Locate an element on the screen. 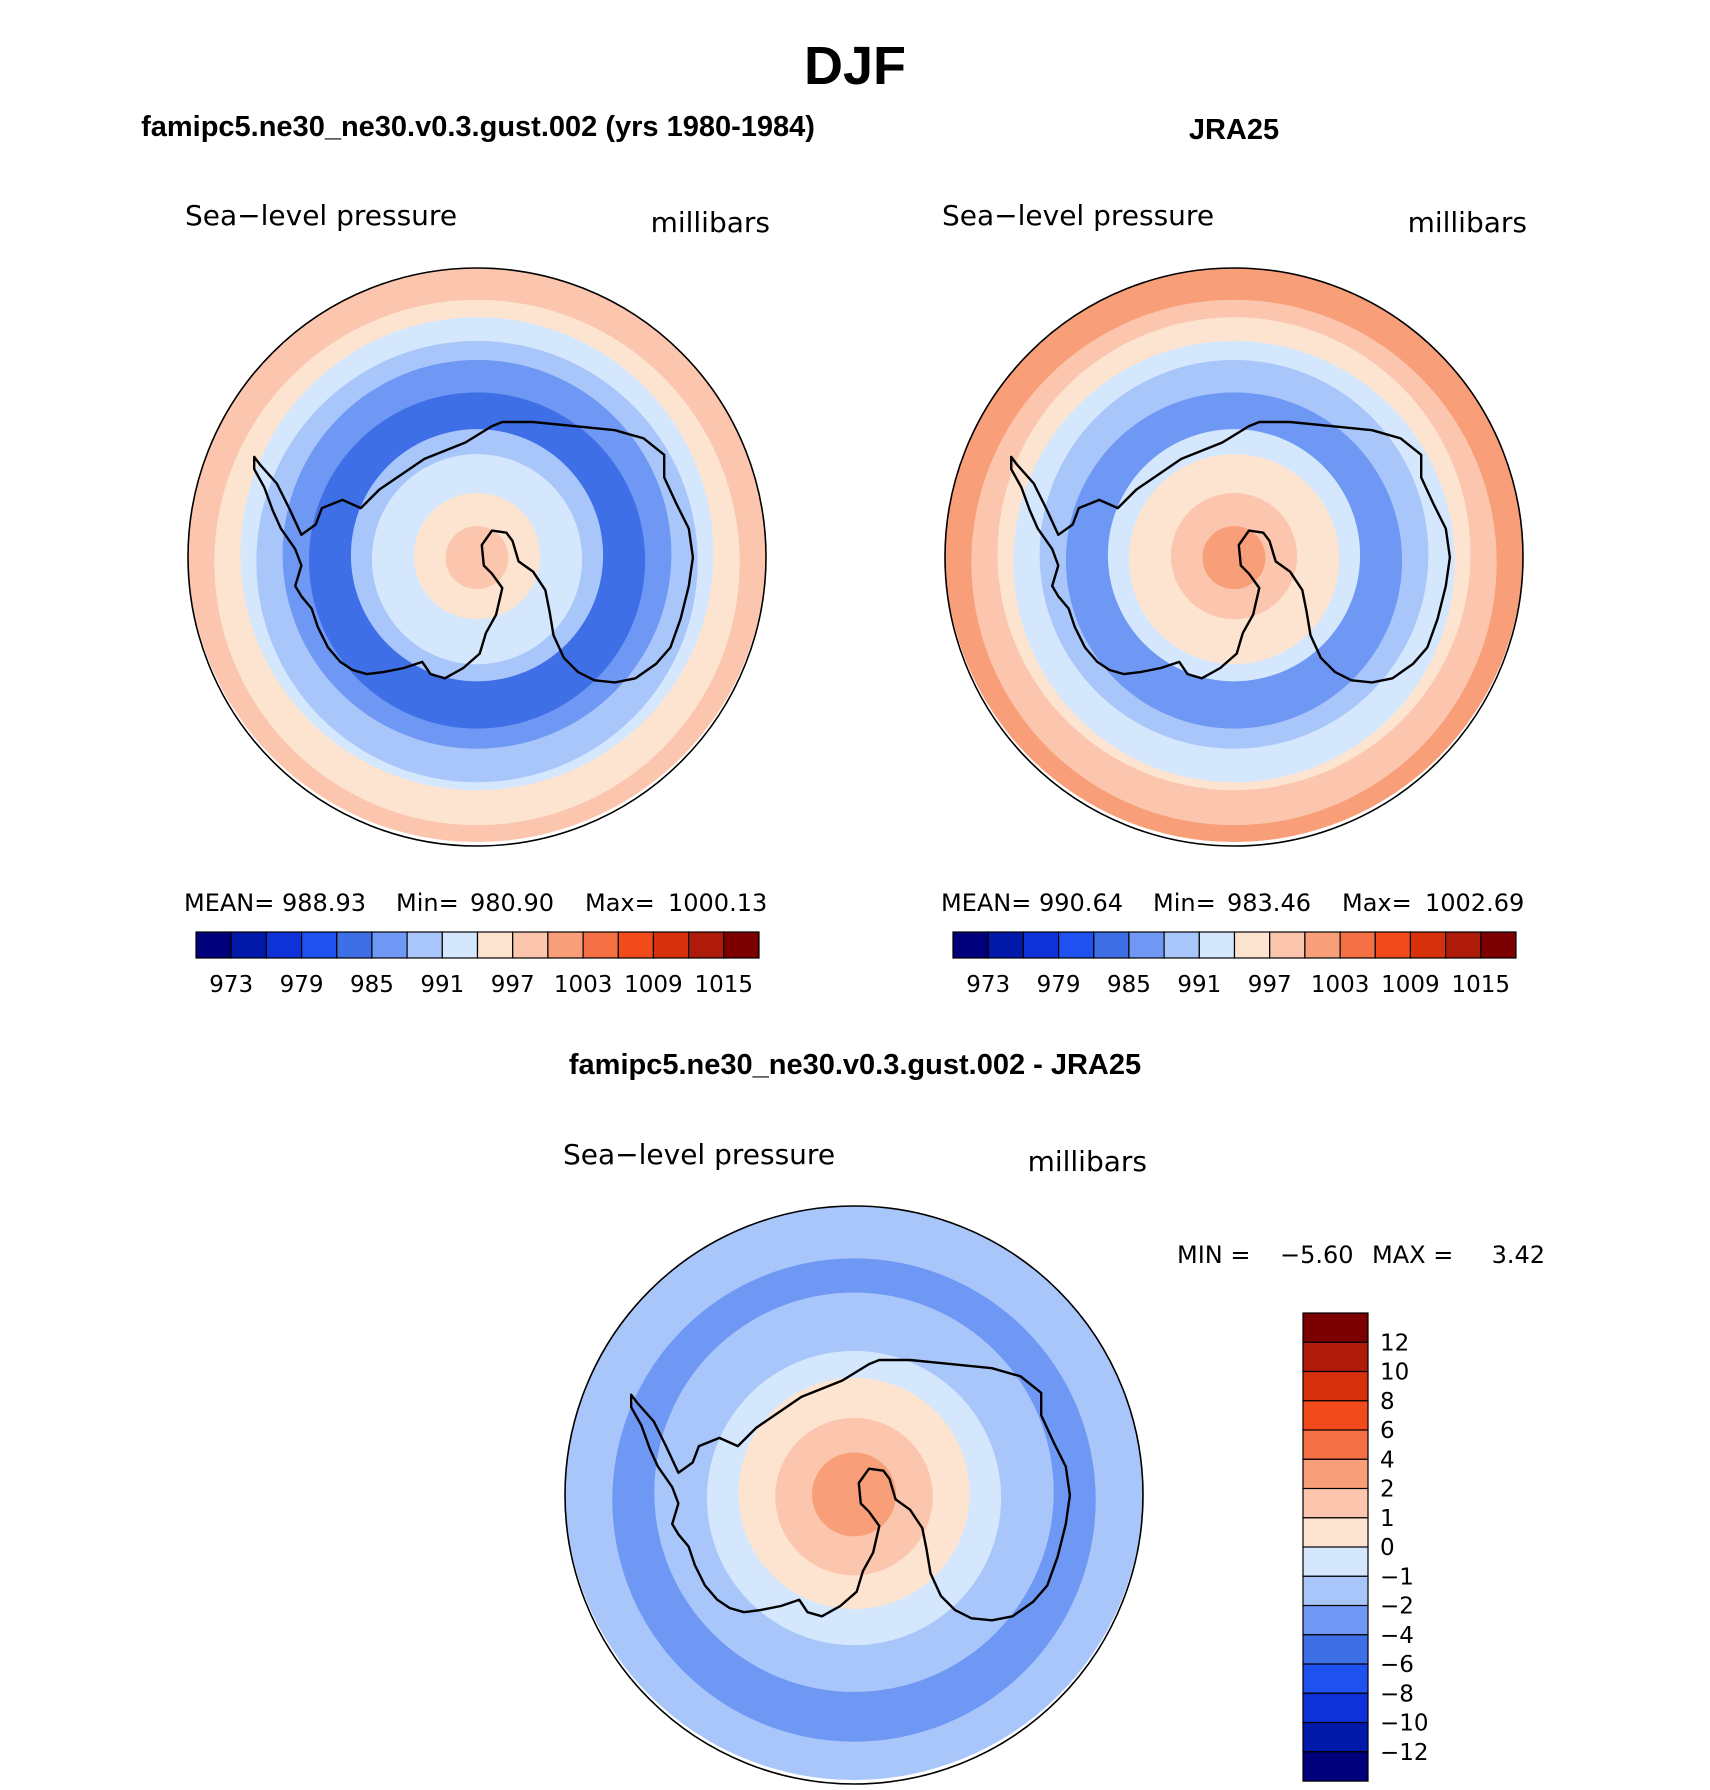  panel-diff-colorbar-tick-13: −10 is located at coordinates (1404, 1724).